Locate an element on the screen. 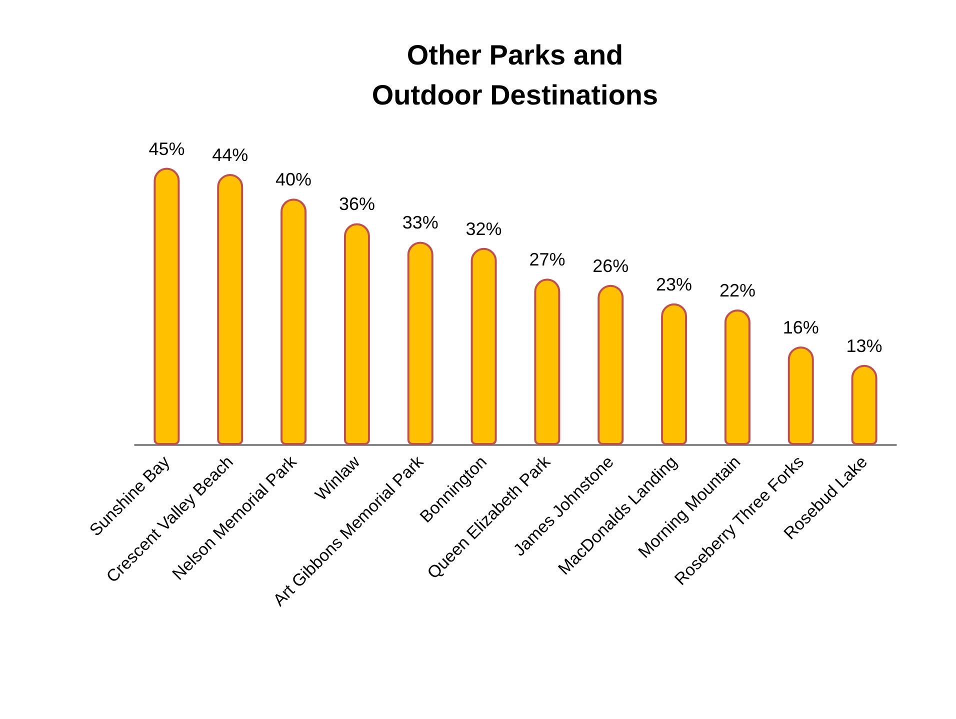  data-label: 23% is located at coordinates (674, 284).